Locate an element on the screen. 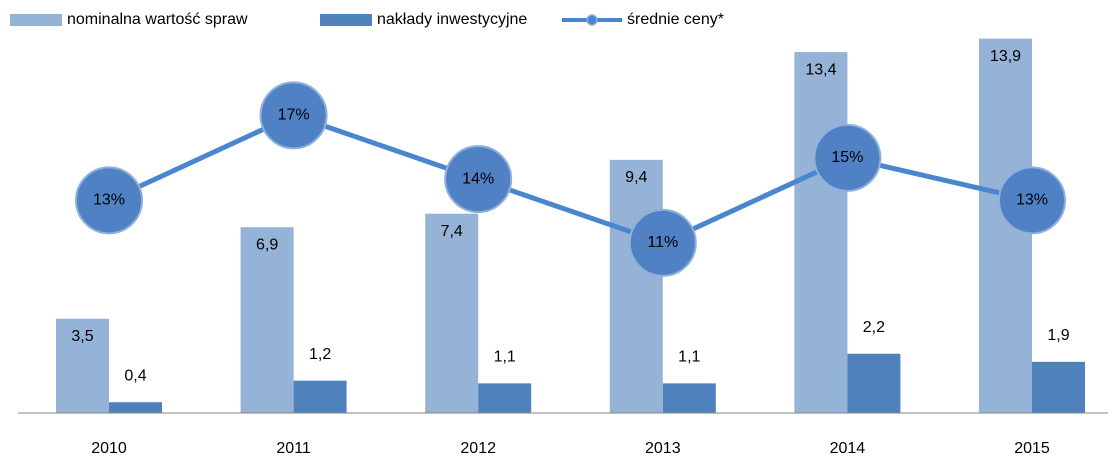 The width and height of the screenshot is (1112, 459). x-tick-label: 2015 is located at coordinates (1032, 448).